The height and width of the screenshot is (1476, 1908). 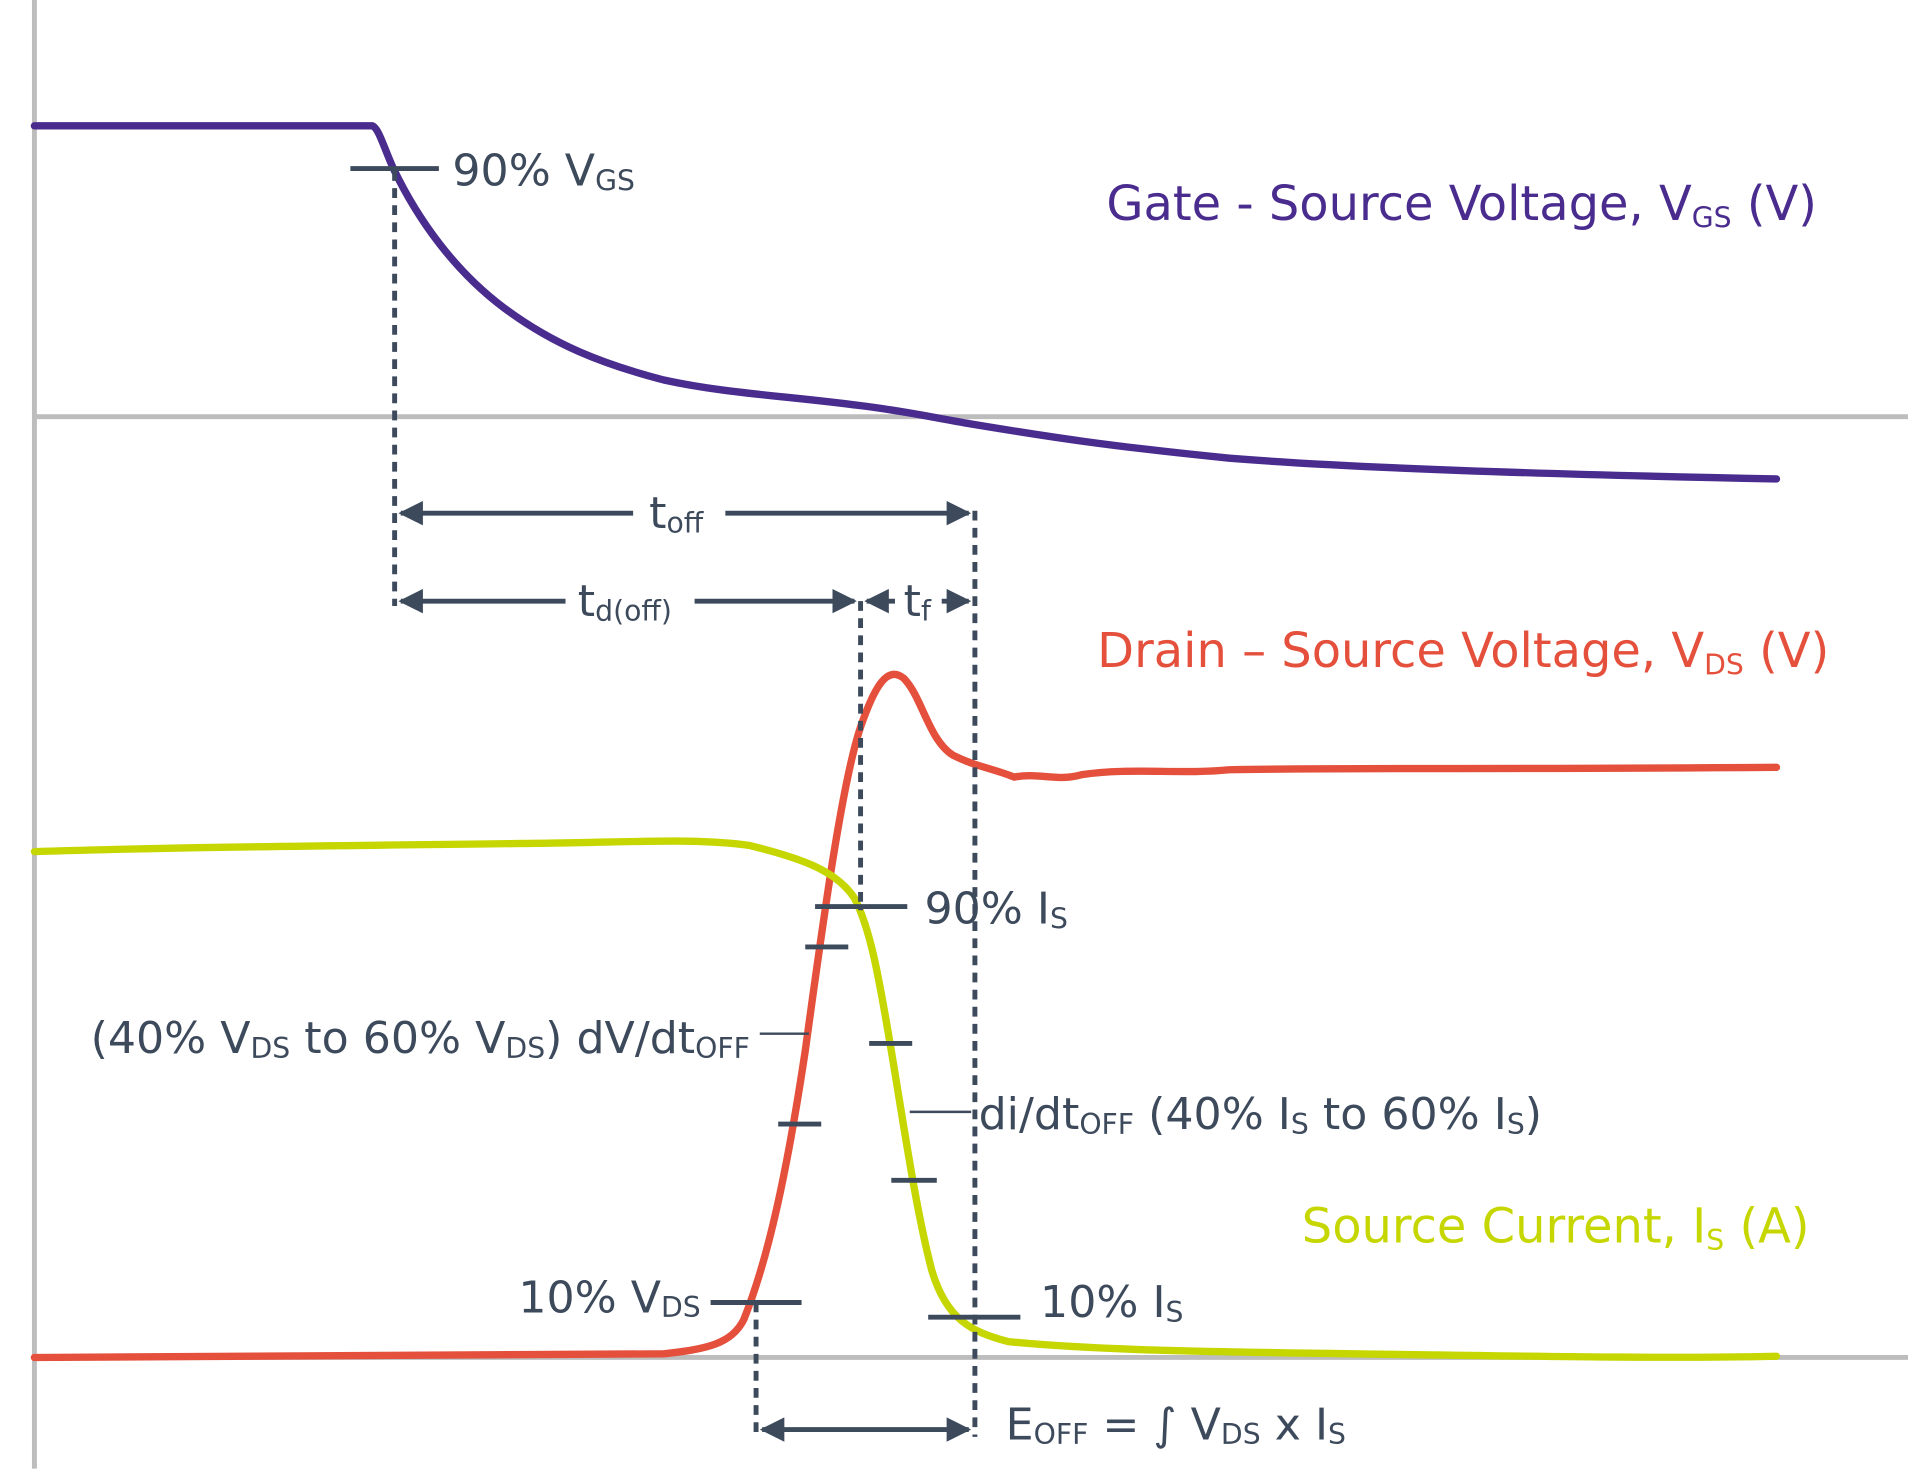 I want to click on vgs-title: Gate - Source Voltage, VGS (V), so click(x=1461, y=205).